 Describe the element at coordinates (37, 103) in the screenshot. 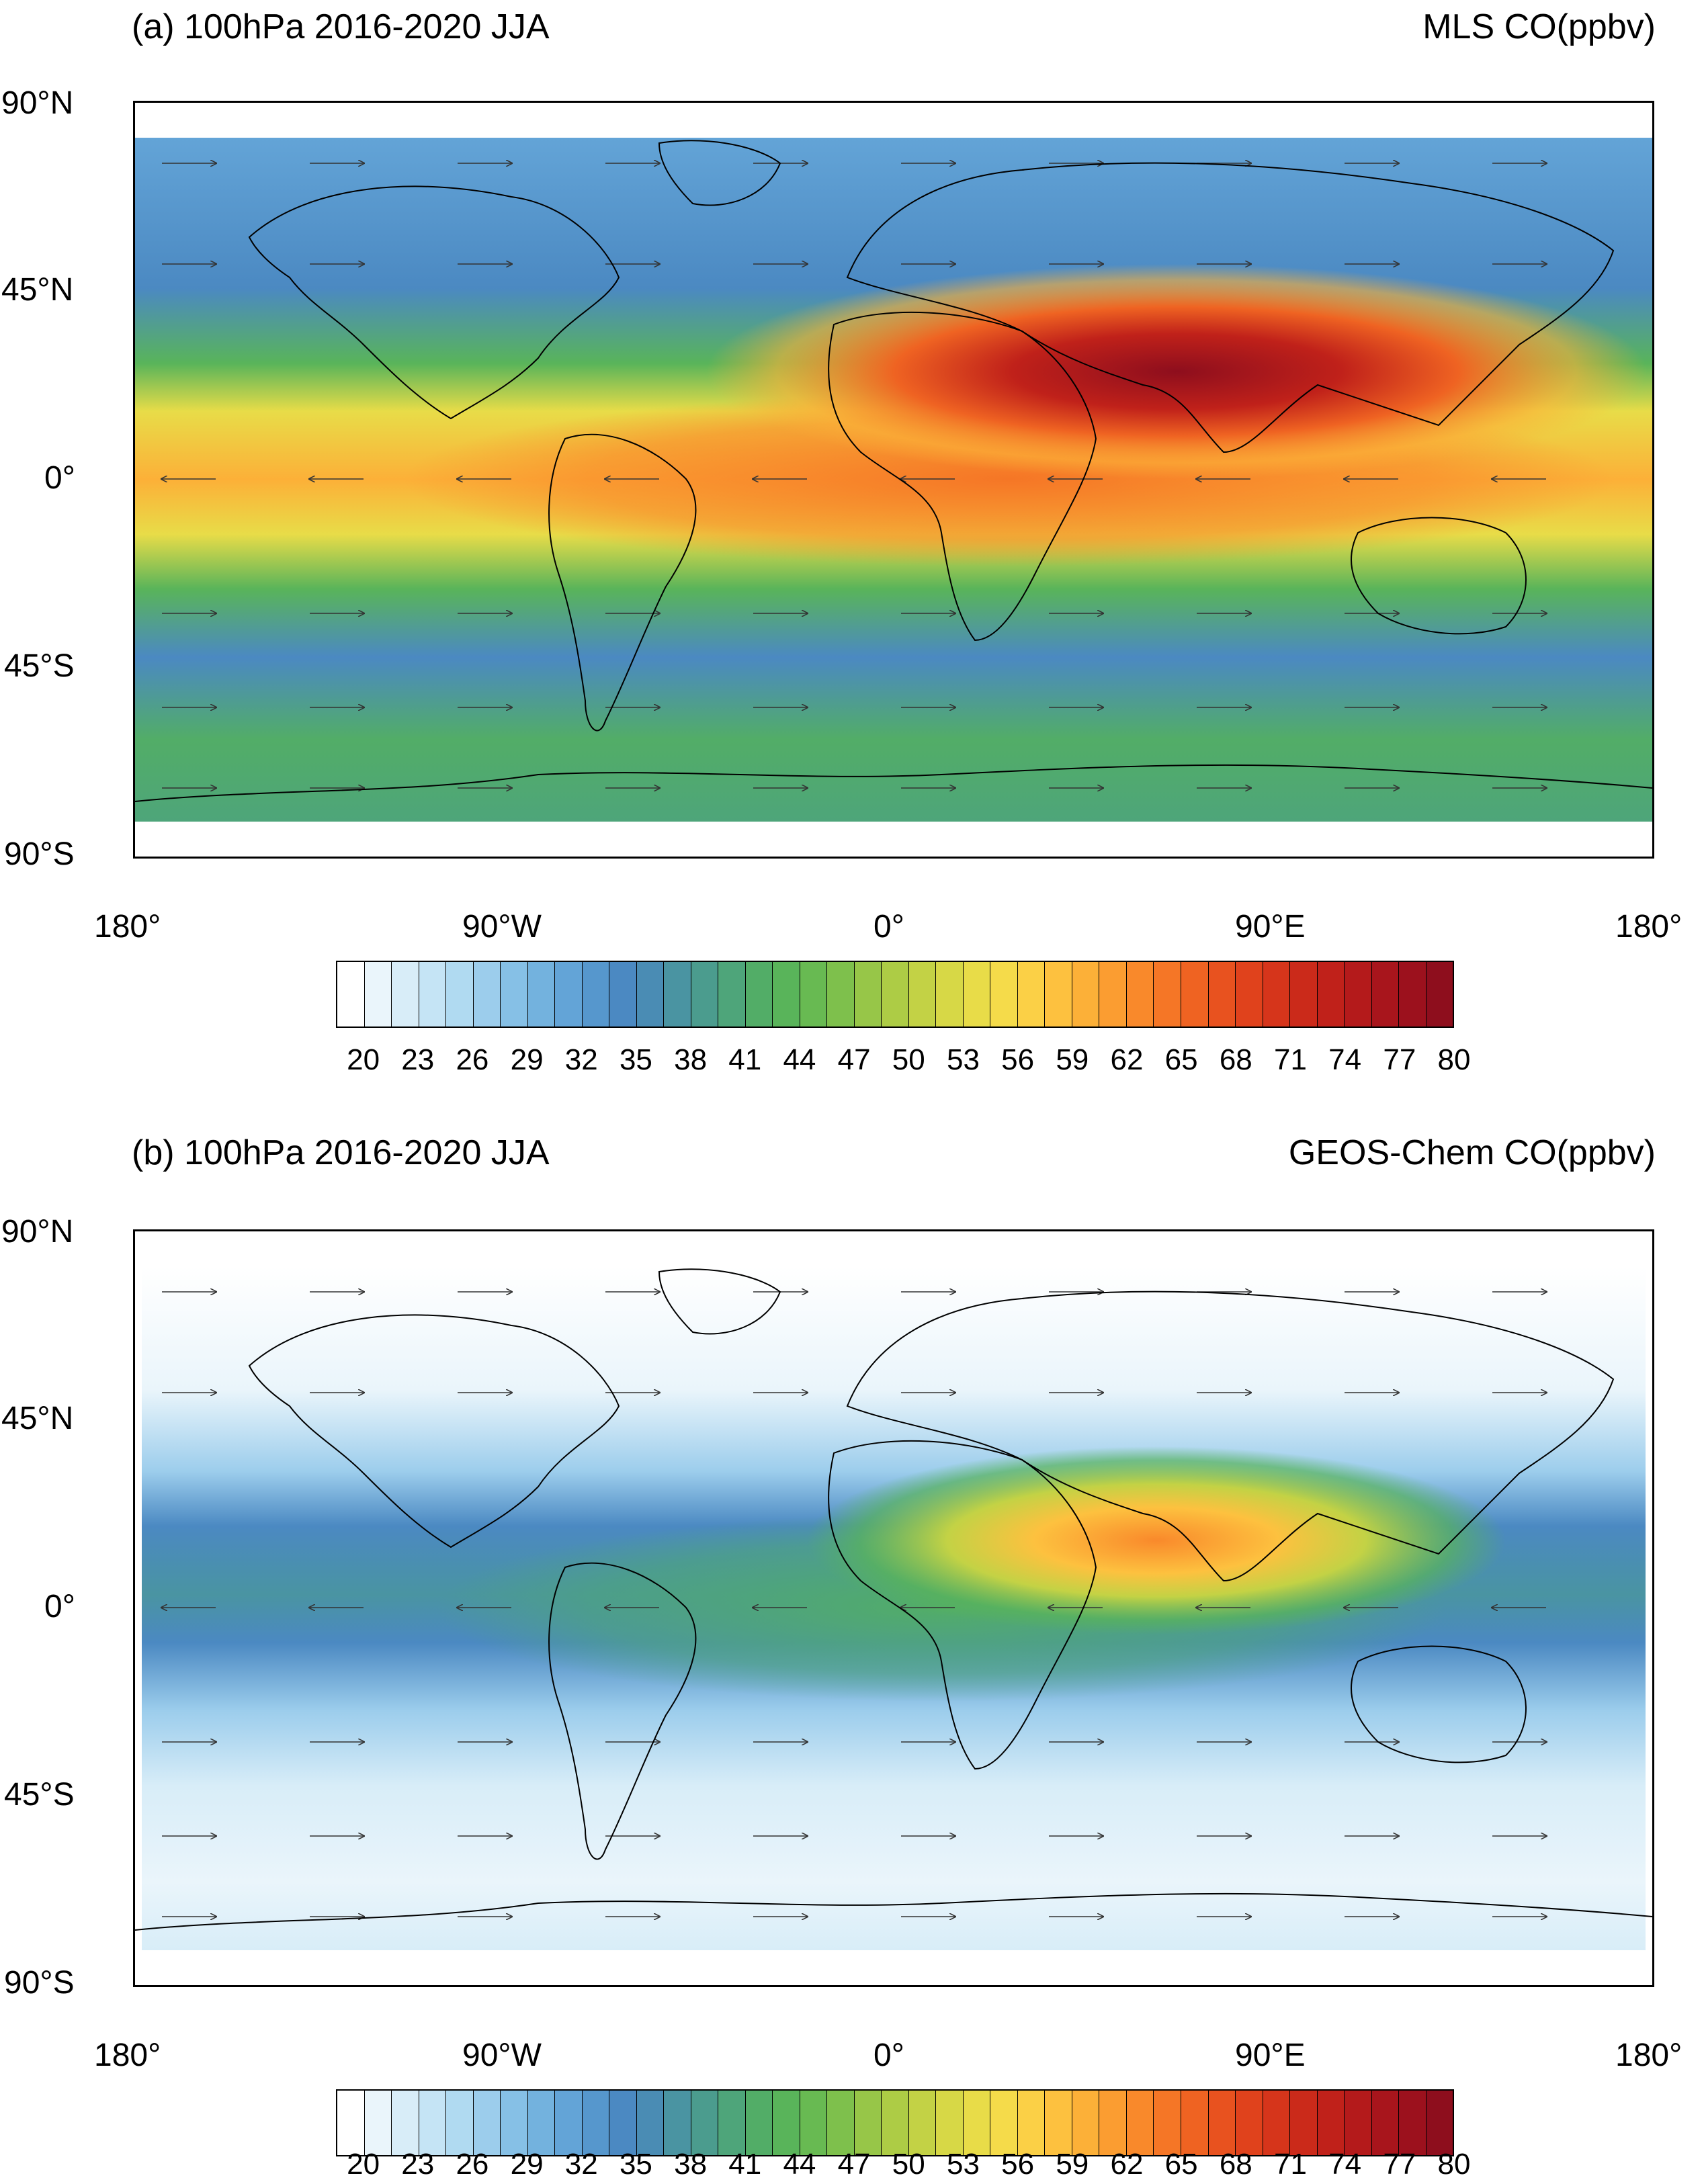

I see `panel-a-ytick-90n: 90°N` at that location.